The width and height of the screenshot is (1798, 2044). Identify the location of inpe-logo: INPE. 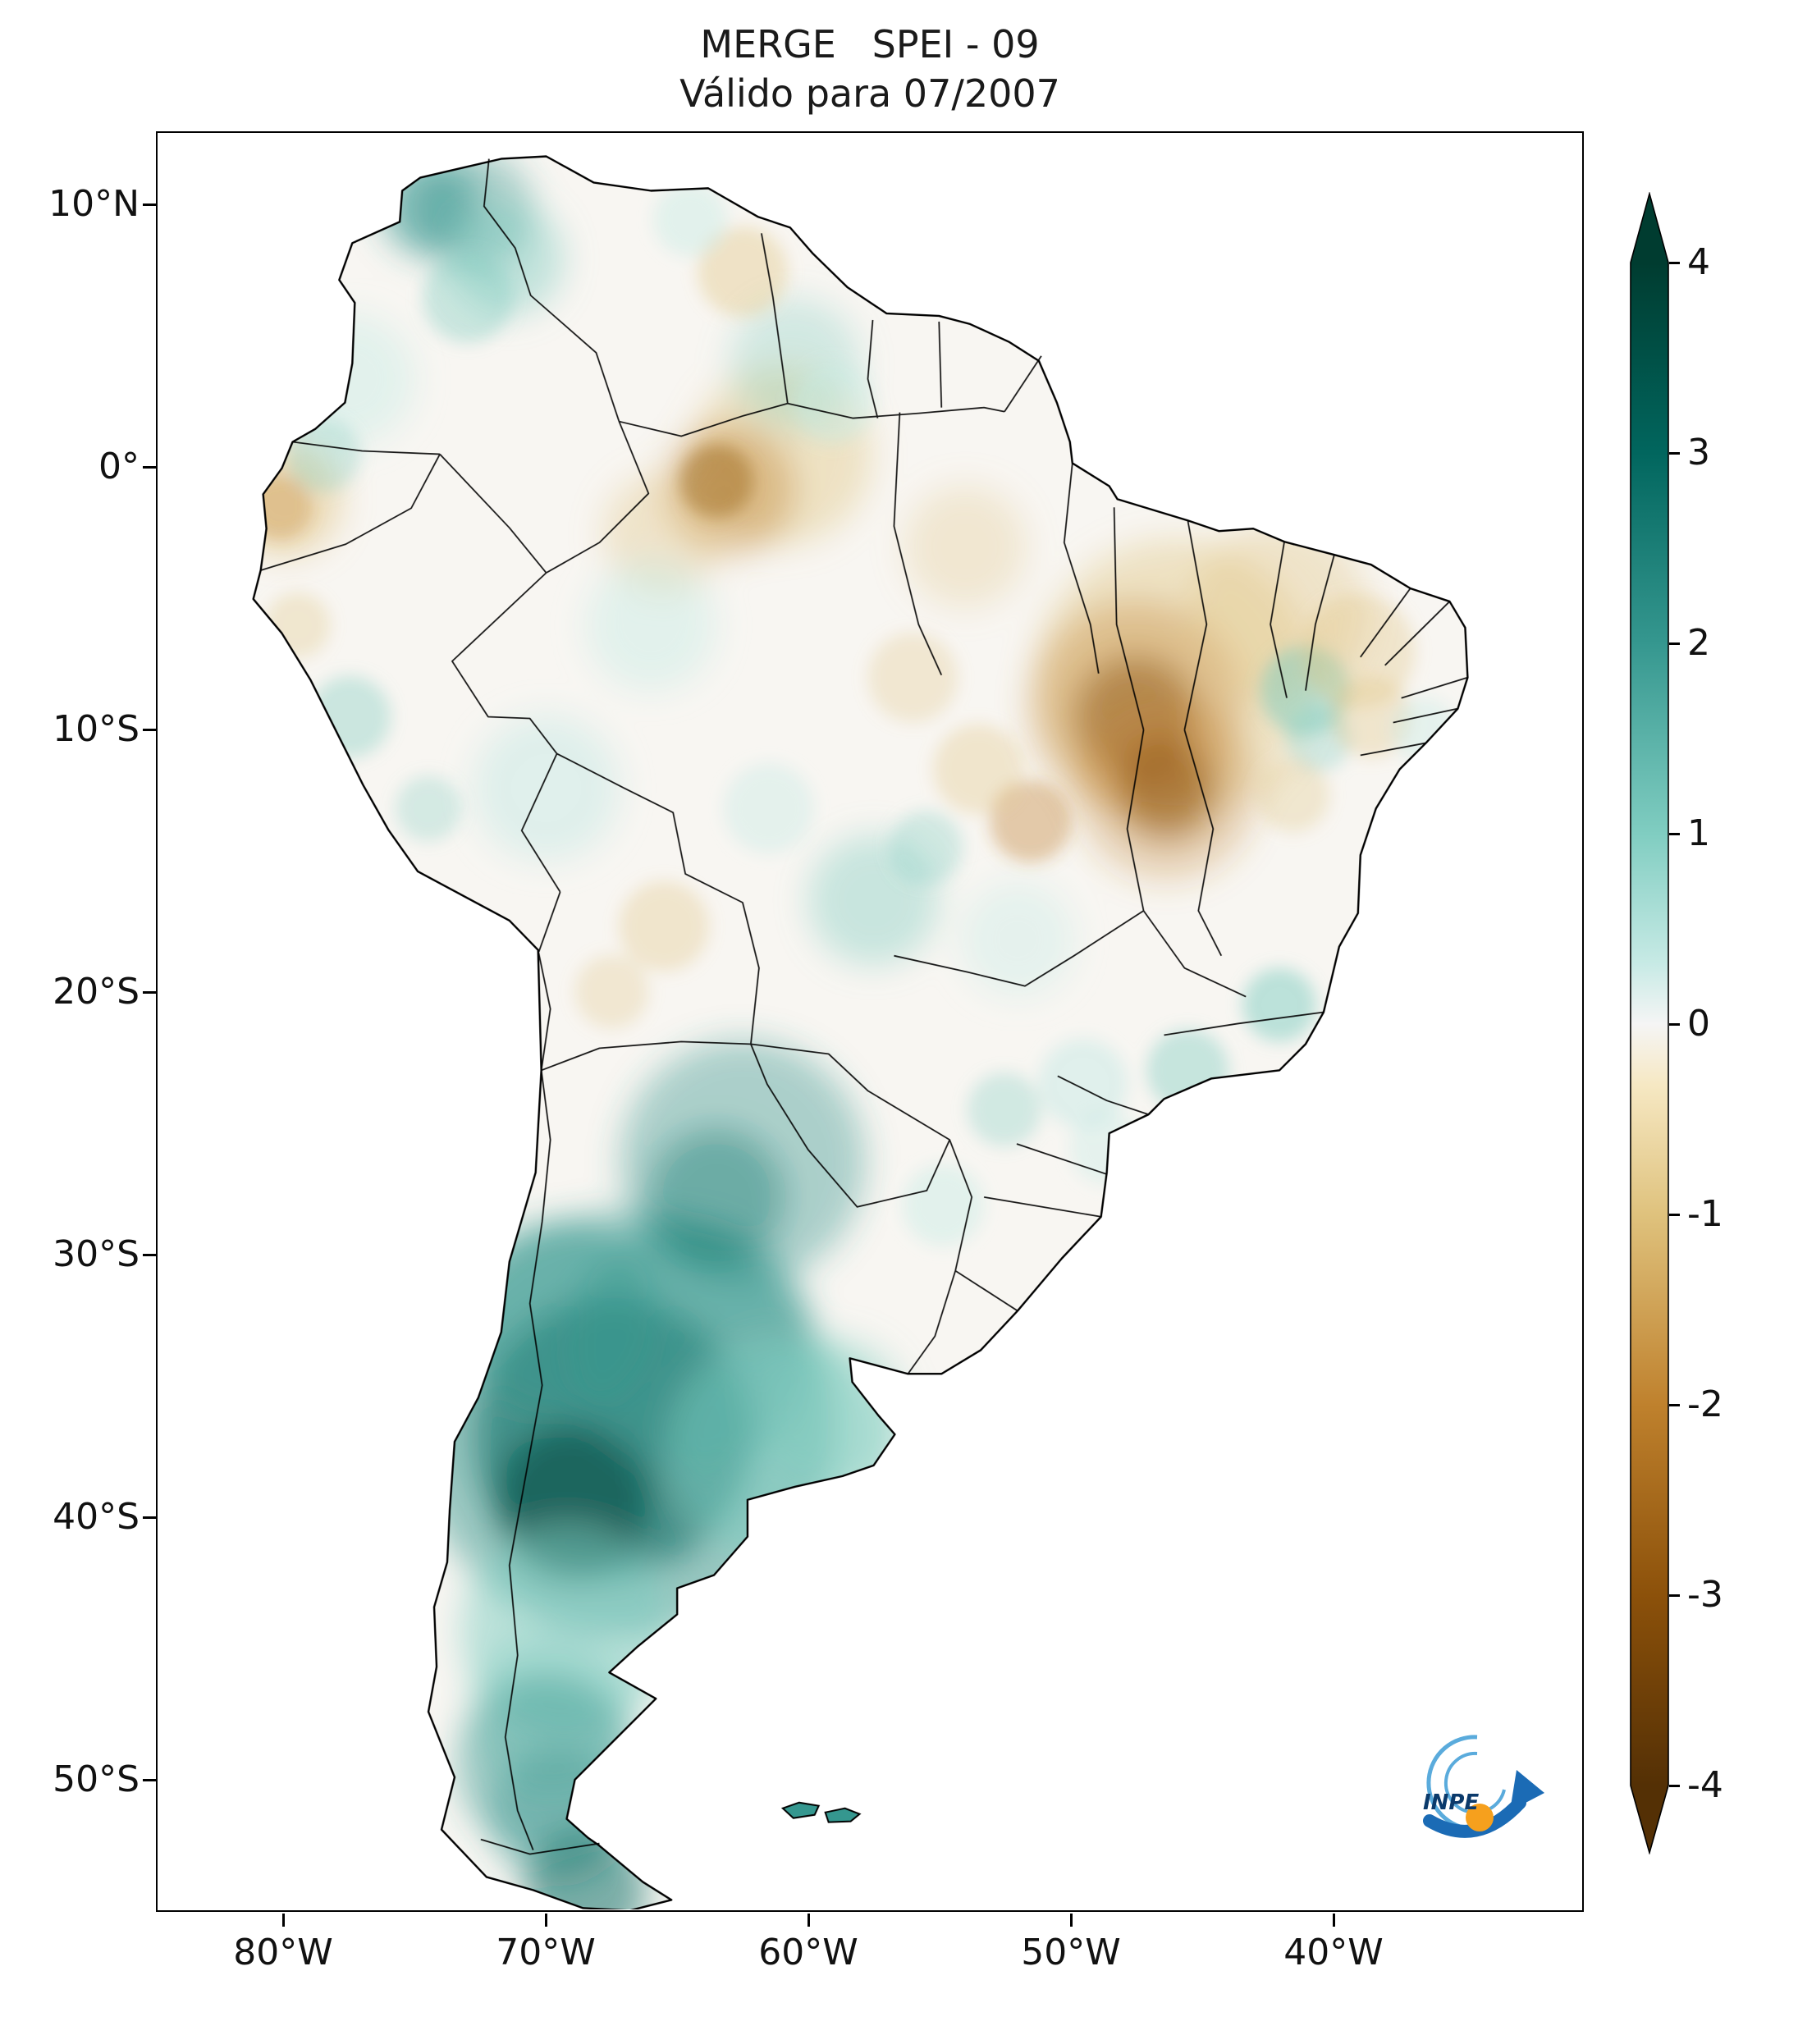
(1483, 1786).